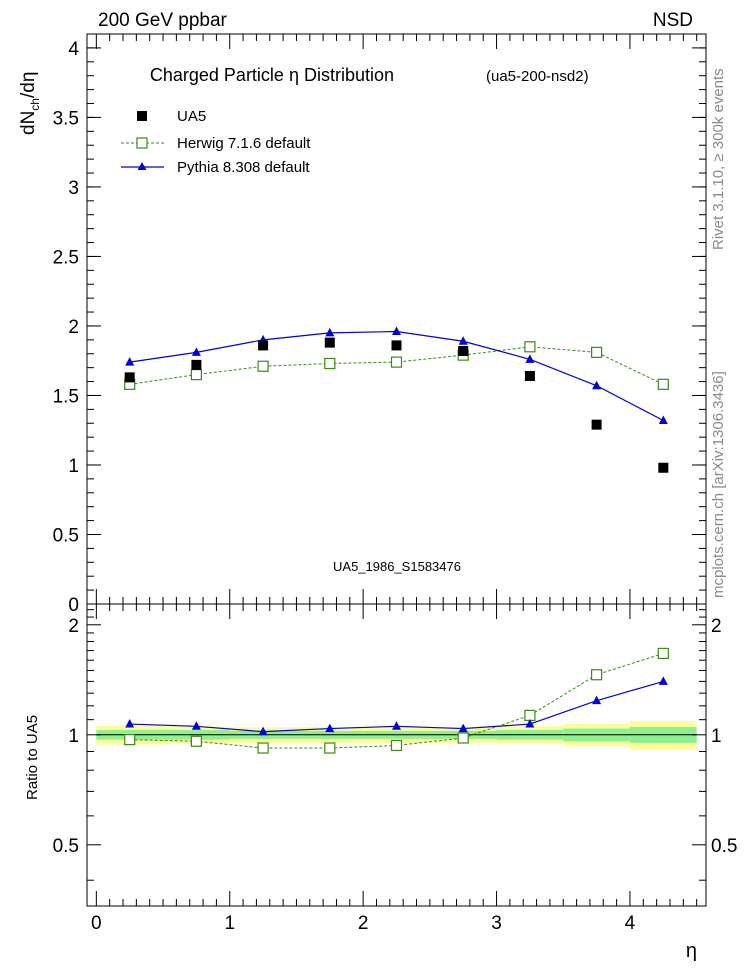 This screenshot has height=972, width=746. Describe the element at coordinates (537, 76) in the screenshot. I see `plot-subtitle: (ua5-200-nsd2)` at that location.